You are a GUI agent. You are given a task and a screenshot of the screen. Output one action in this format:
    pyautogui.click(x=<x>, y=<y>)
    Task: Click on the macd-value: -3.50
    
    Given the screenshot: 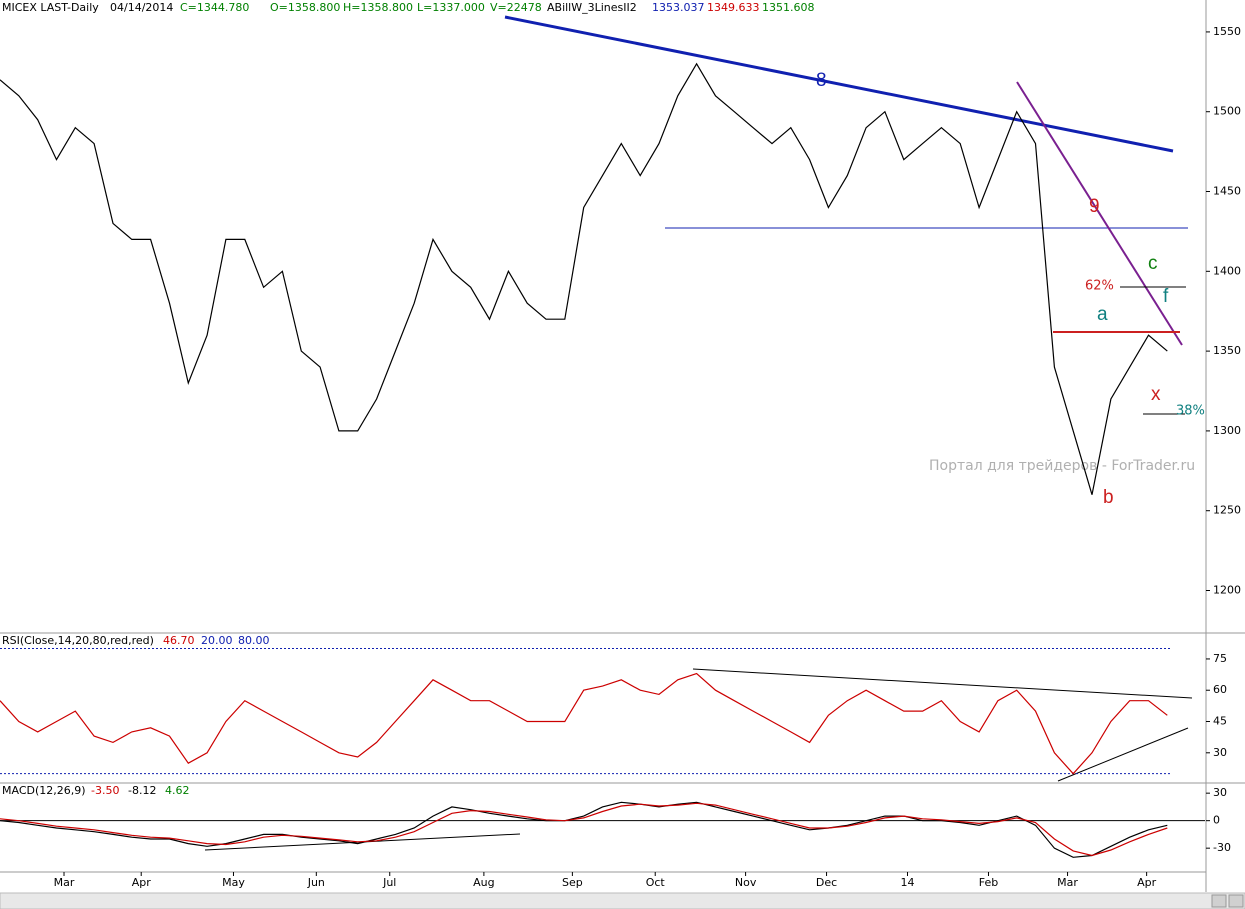 What is the action you would take?
    pyautogui.click(x=105, y=790)
    